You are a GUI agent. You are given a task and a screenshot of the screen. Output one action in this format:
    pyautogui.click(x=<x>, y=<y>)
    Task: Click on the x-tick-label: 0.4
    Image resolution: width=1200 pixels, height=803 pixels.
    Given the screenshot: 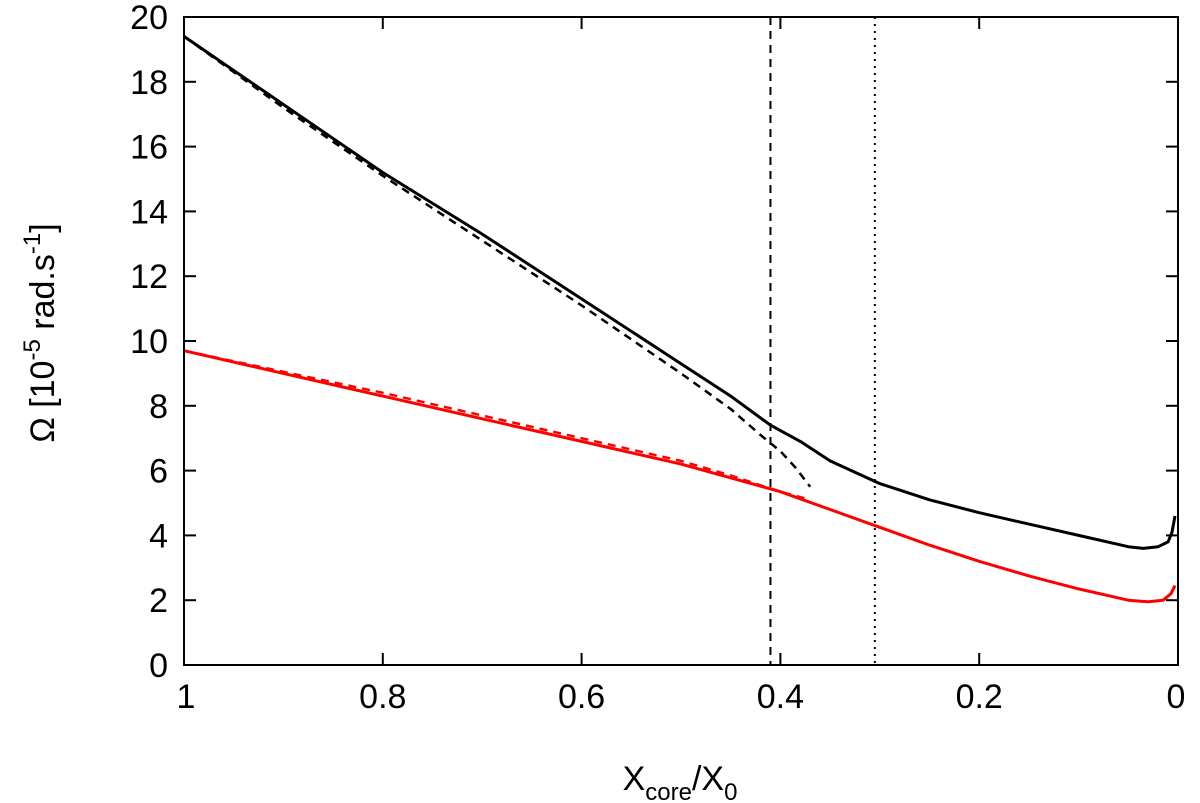 What is the action you would take?
    pyautogui.click(x=780, y=697)
    